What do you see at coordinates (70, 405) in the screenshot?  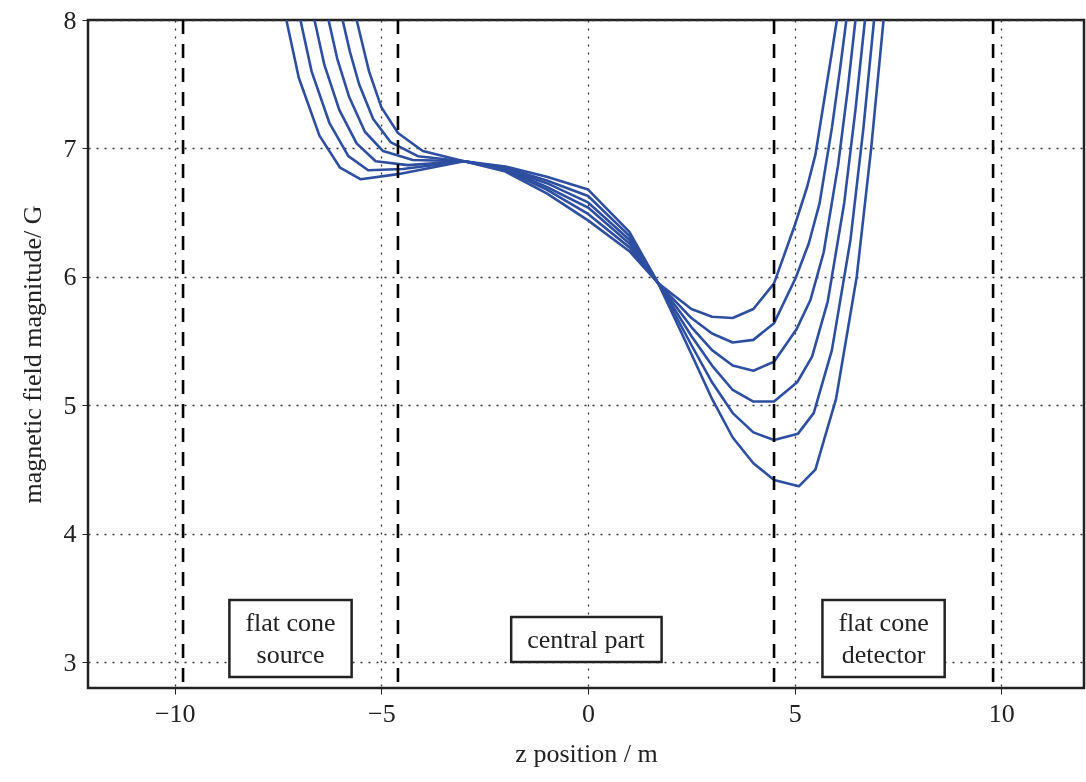 I see `y-tick-label: 5` at bounding box center [70, 405].